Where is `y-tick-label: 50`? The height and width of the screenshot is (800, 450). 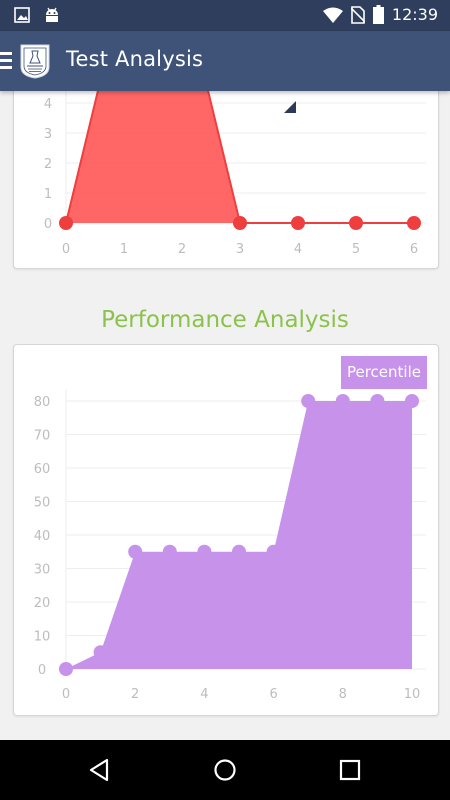
y-tick-label: 50 is located at coordinates (42, 503).